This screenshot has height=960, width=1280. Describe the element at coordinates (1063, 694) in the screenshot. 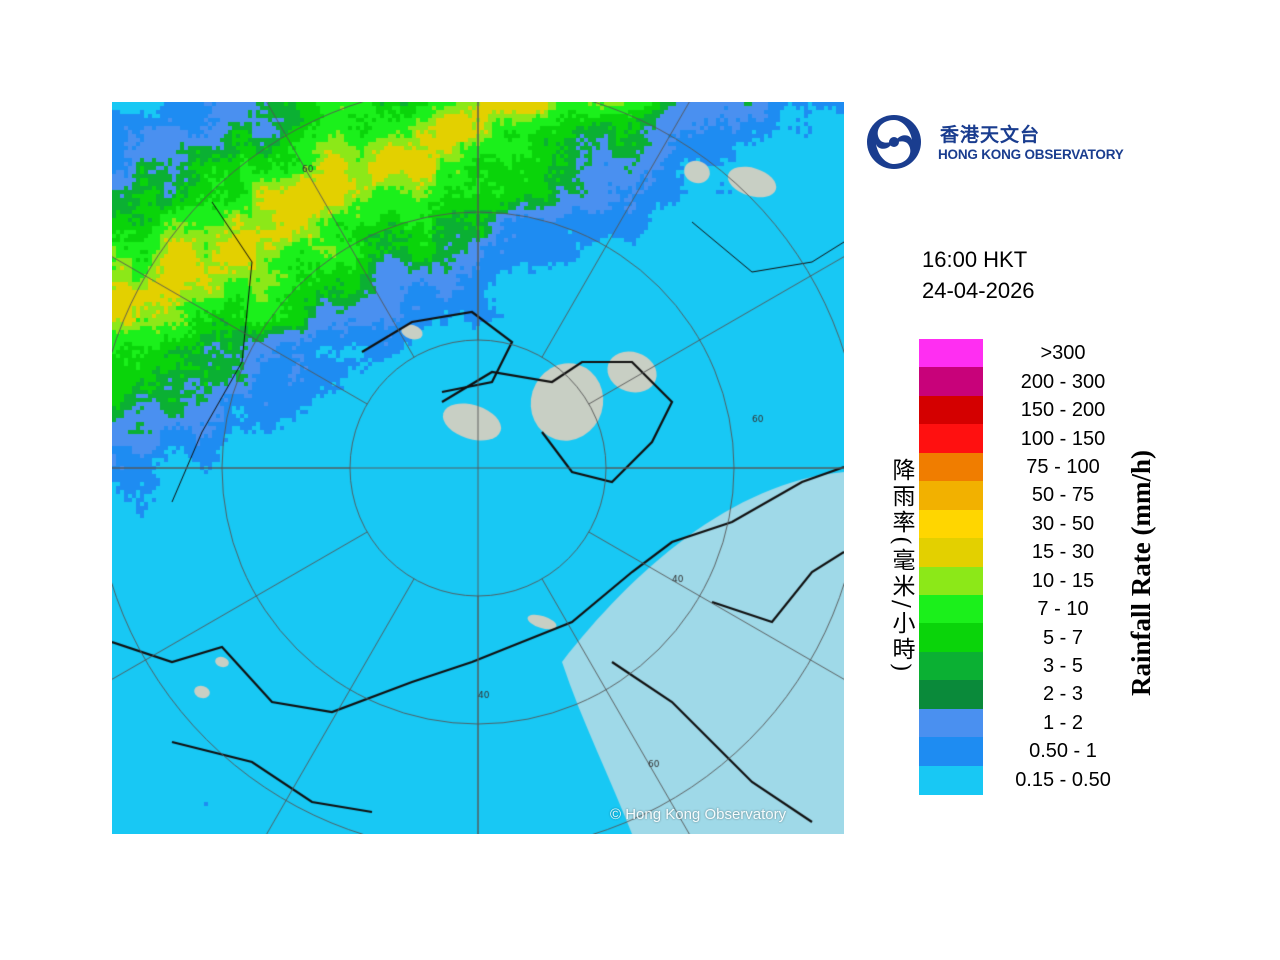

I see `legend-label: 2 - 3` at that location.